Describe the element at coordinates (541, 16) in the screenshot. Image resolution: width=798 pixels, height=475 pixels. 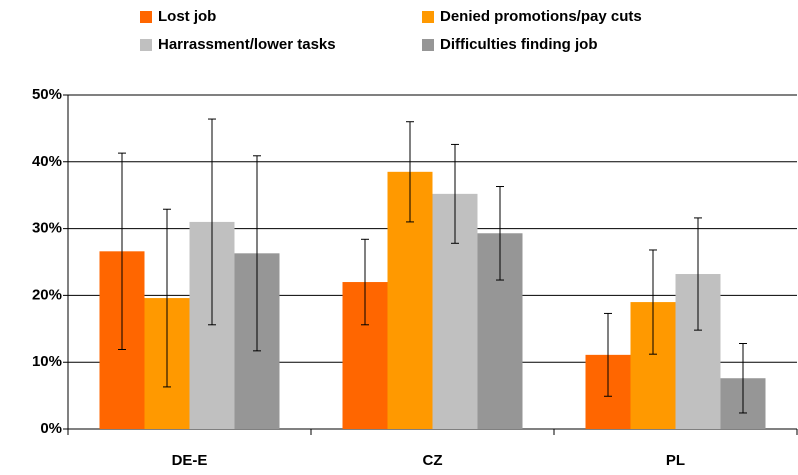
I see `legend-label: Denied promotions/pay cuts` at that location.